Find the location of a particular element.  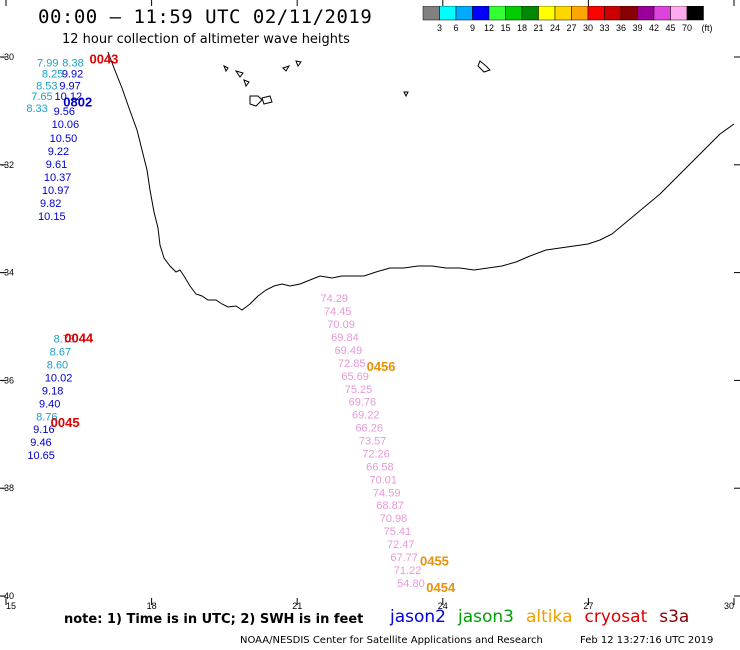

wave-height-reading: 66.26 is located at coordinates (369, 429).